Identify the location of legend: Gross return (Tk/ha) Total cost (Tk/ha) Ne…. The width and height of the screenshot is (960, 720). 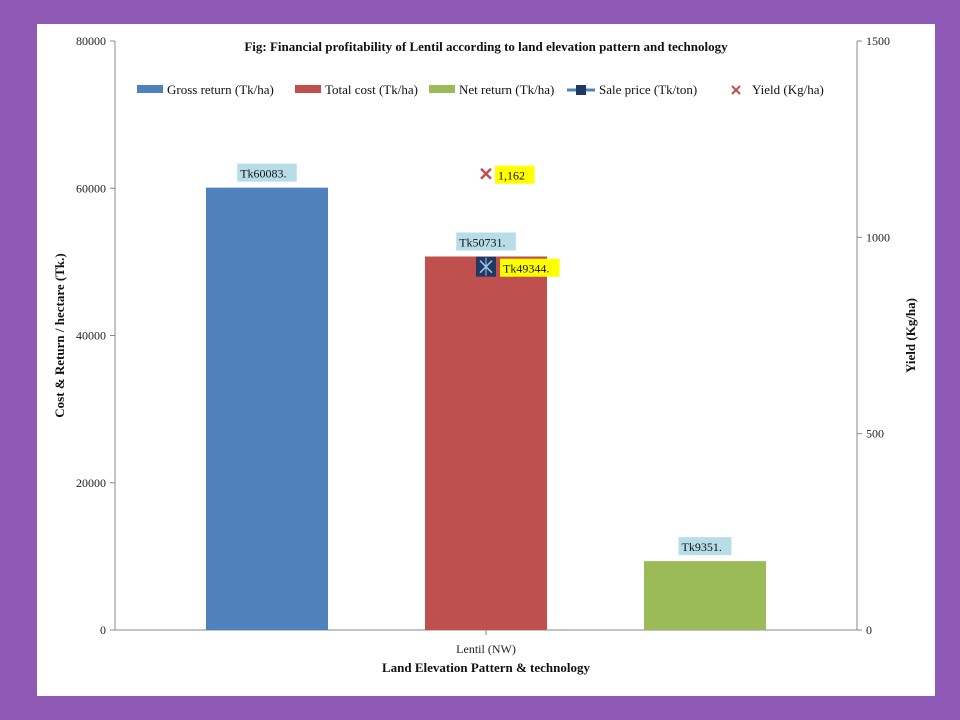
(480, 89).